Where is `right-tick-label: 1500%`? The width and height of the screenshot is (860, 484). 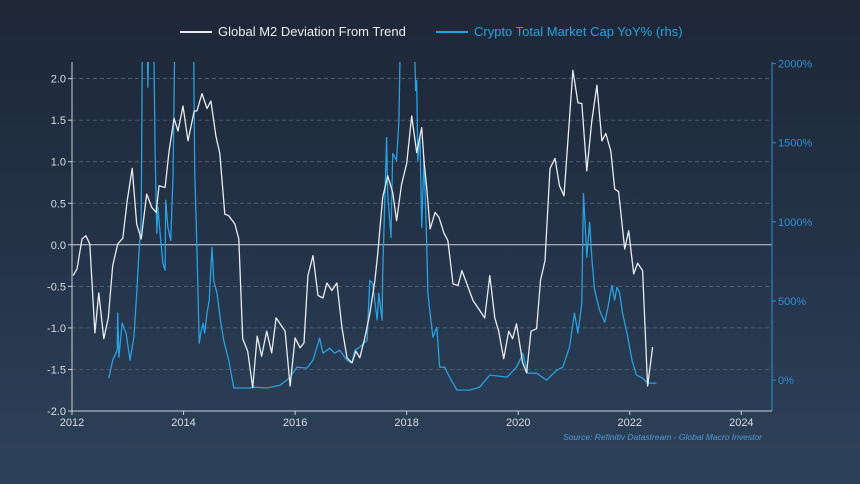
right-tick-label: 1500% is located at coordinates (795, 144).